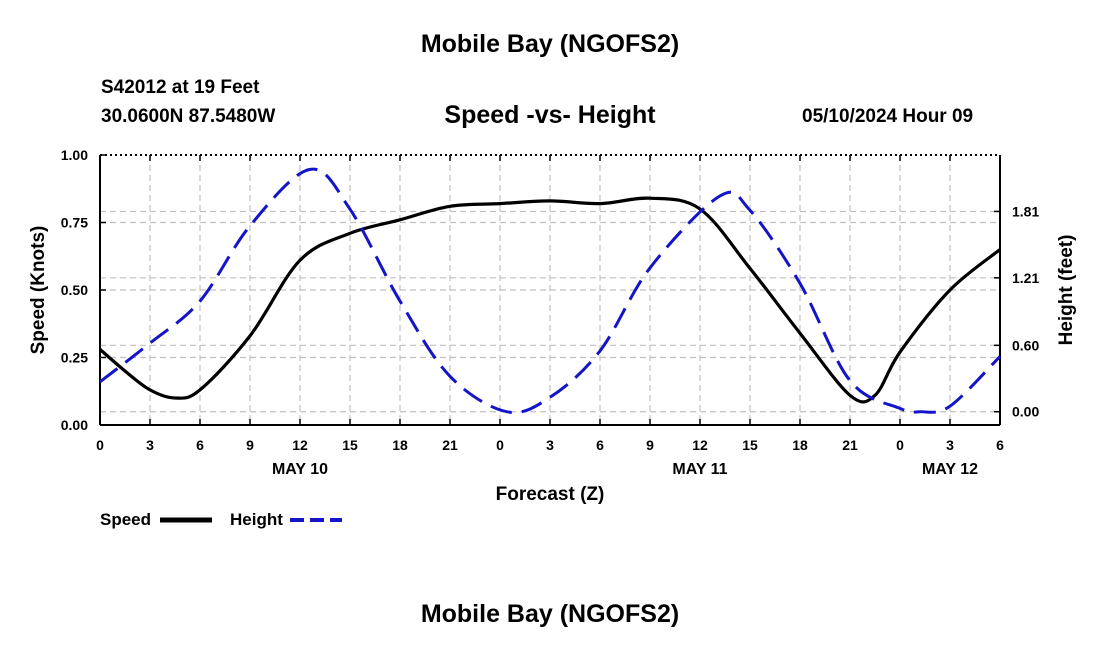 The height and width of the screenshot is (650, 1100). I want to click on legend-speed-label: Speed, so click(125, 519).